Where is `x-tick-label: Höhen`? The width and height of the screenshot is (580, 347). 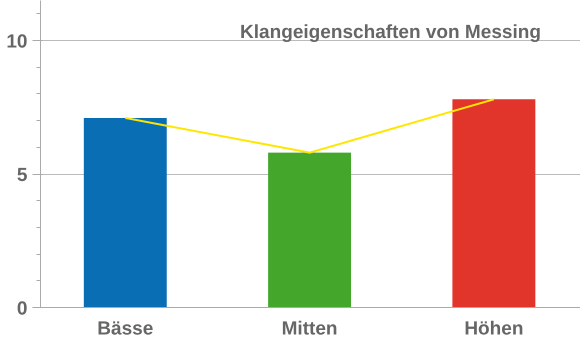 x-tick-label: Höhen is located at coordinates (494, 329).